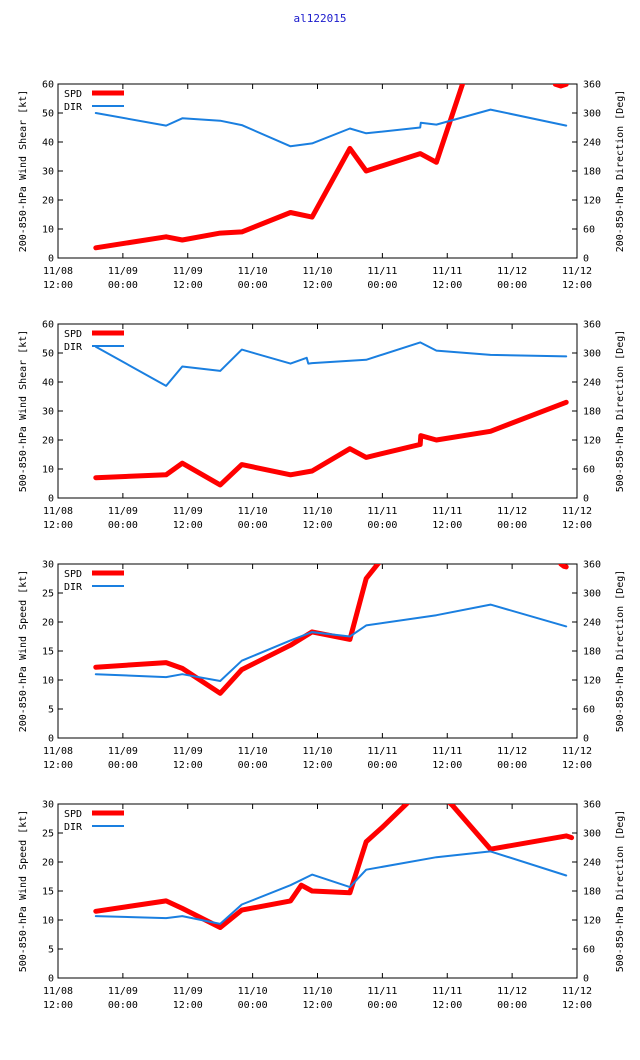 The height and width of the screenshot is (1060, 640). Describe the element at coordinates (23, 171) in the screenshot. I see `y-axis-label: 200-850-hPa Wind Shear [kt]` at that location.